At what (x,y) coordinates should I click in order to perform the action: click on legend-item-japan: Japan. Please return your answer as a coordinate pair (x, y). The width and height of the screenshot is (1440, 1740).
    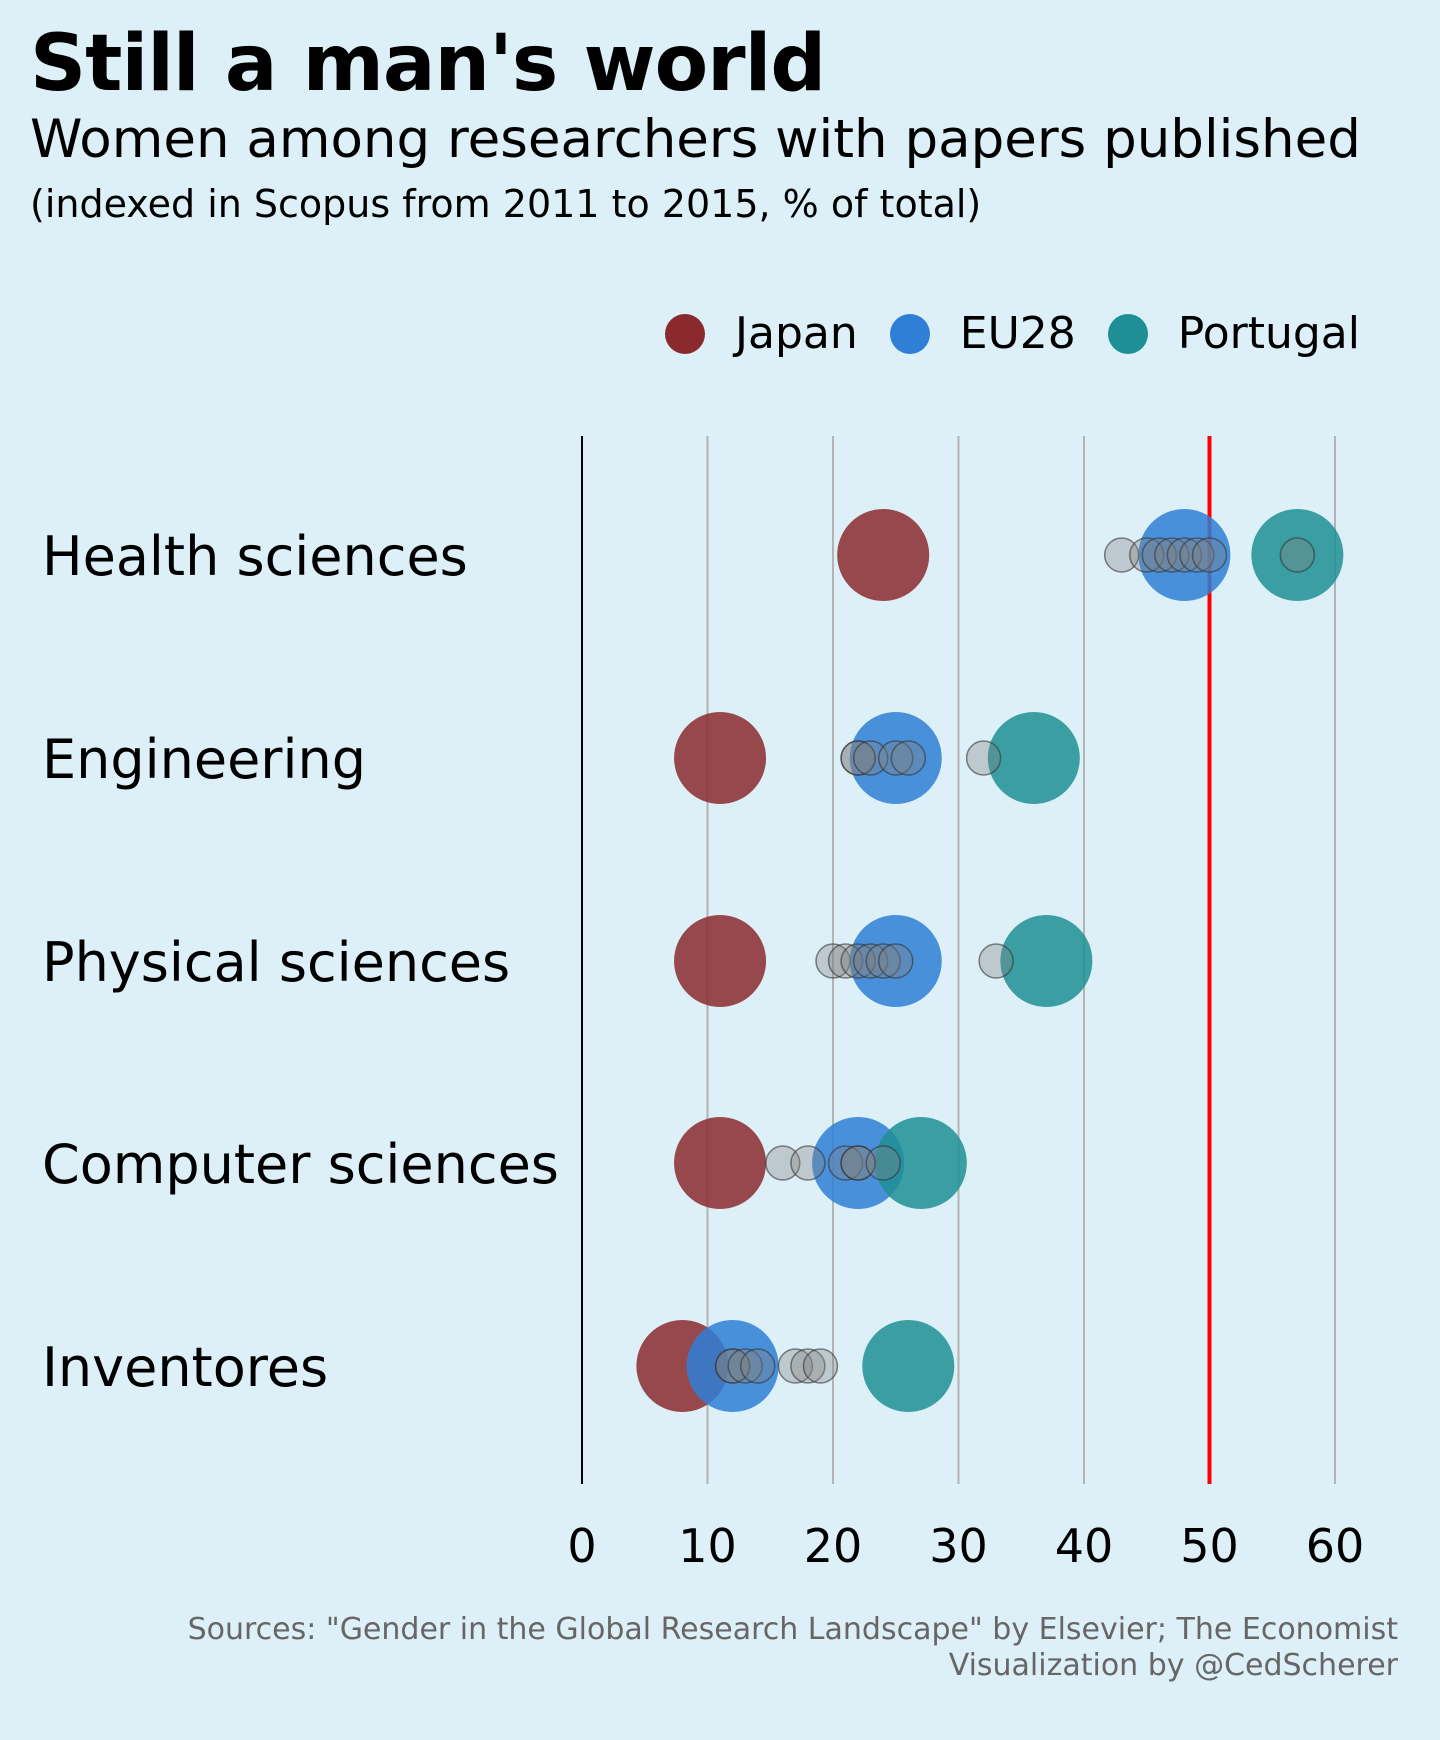
    Looking at the image, I should click on (761, 333).